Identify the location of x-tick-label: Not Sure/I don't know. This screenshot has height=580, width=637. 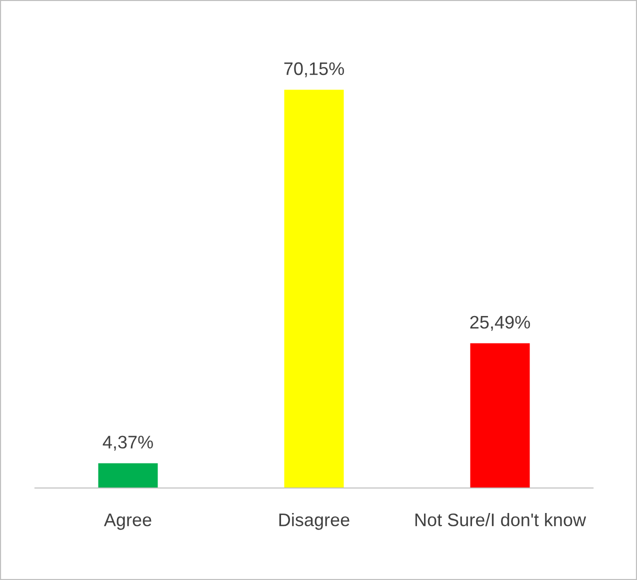
(500, 519).